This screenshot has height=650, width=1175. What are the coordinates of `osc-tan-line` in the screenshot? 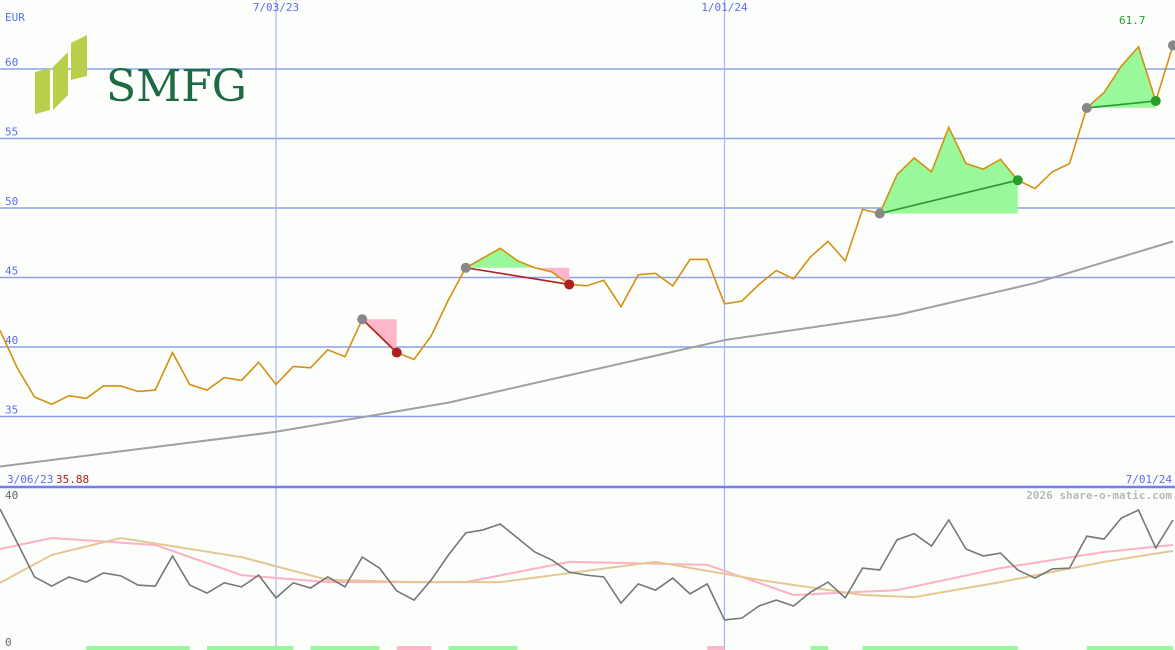 It's located at (587, 567).